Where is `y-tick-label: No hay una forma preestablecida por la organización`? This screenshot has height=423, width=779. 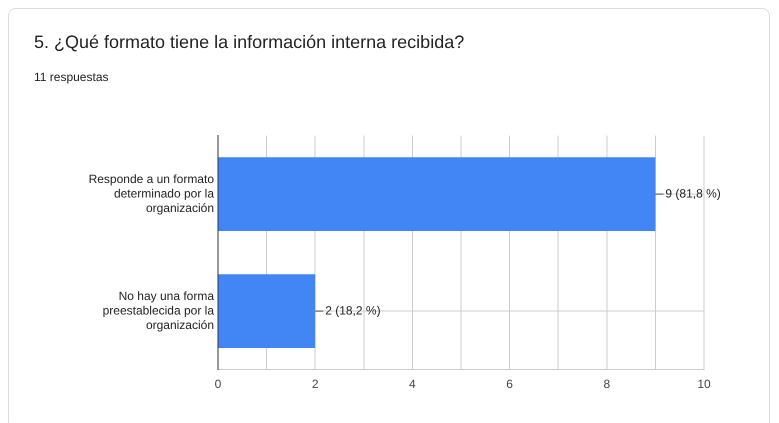
y-tick-label: No hay una forma preestablecida por la organización is located at coordinates (158, 310).